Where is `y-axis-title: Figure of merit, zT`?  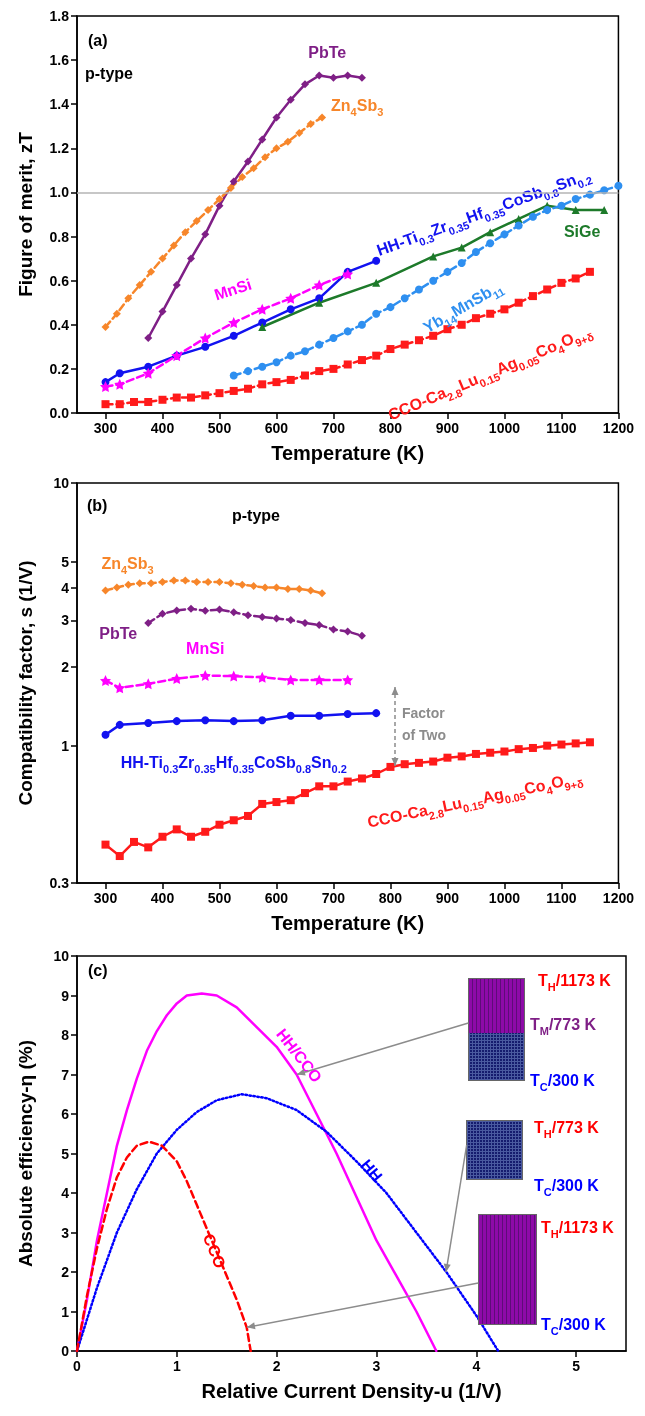 y-axis-title: Figure of merit, zT is located at coordinates (25, 214).